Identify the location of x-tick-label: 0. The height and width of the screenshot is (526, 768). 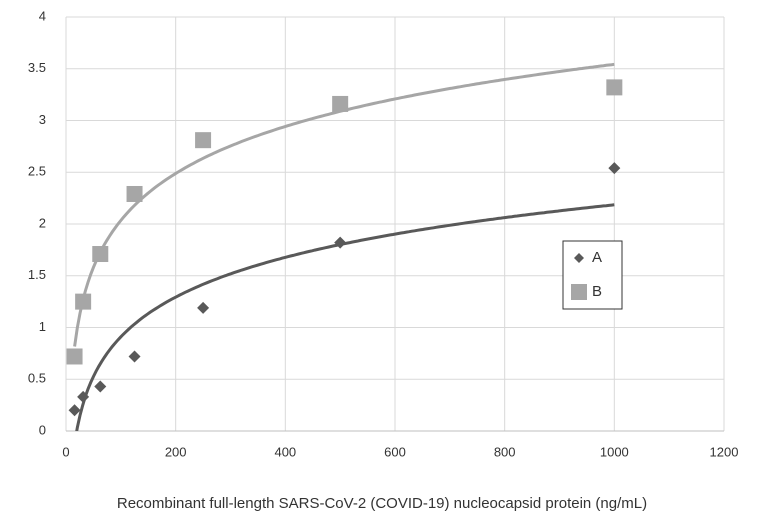
(65, 451).